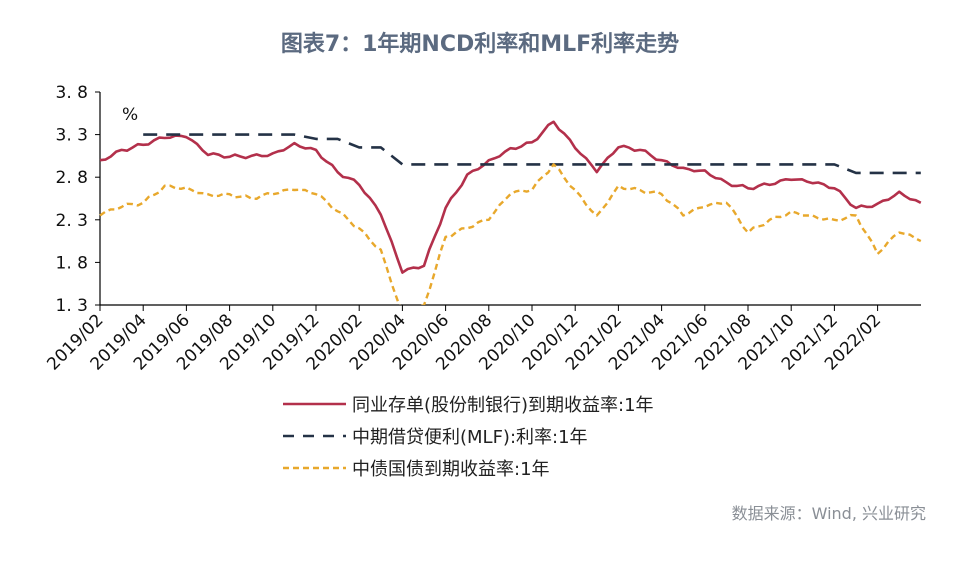  I want to click on legend-label-2: 中期借贷便利(MLF):利率:1年, so click(470, 437).